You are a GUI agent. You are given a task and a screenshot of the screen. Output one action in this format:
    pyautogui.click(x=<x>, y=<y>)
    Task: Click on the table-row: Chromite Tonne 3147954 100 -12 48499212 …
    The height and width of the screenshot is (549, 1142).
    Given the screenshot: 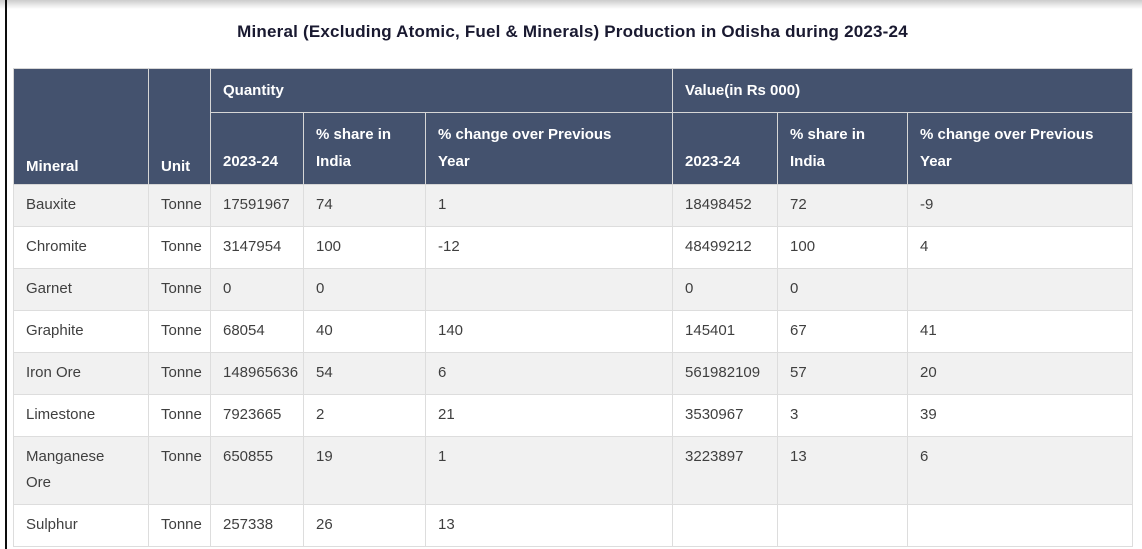 What is the action you would take?
    pyautogui.click(x=573, y=247)
    